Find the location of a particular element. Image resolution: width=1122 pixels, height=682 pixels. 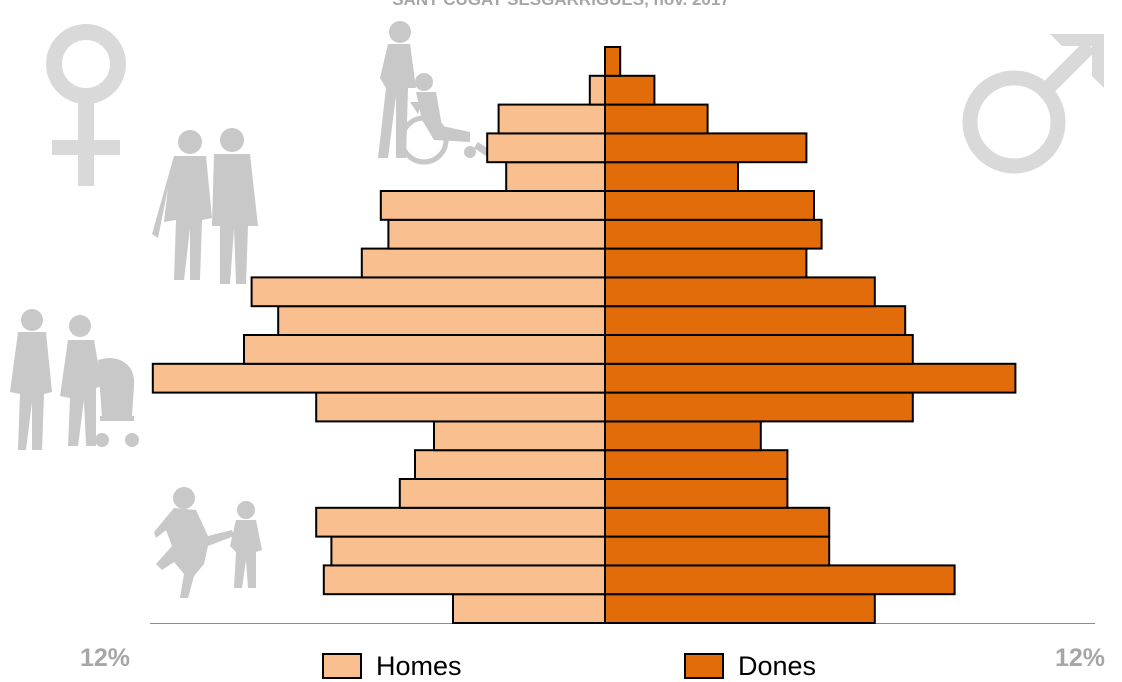

legend-item-dones: Dones is located at coordinates (764, 666).